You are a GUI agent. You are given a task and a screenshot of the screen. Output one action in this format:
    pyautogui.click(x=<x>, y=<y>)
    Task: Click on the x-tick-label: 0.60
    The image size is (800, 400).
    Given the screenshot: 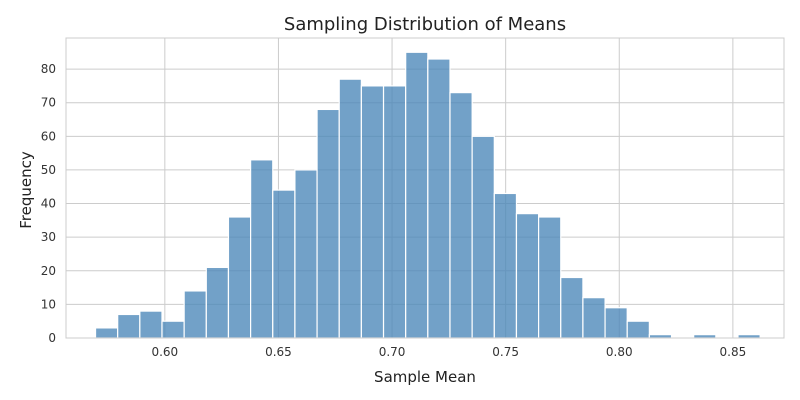 What is the action you would take?
    pyautogui.click(x=164, y=352)
    